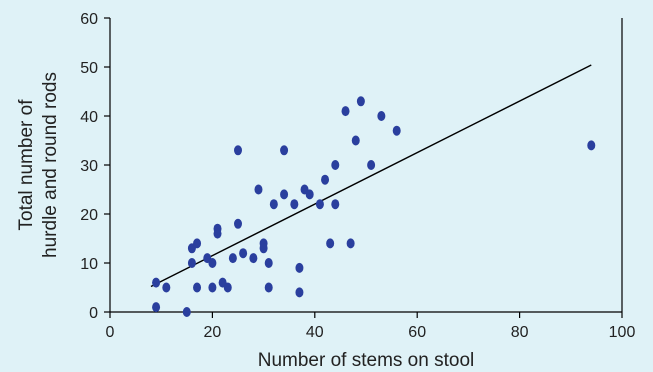 This screenshot has height=372, width=653. I want to click on y-tick-label: 20, so click(89, 215).